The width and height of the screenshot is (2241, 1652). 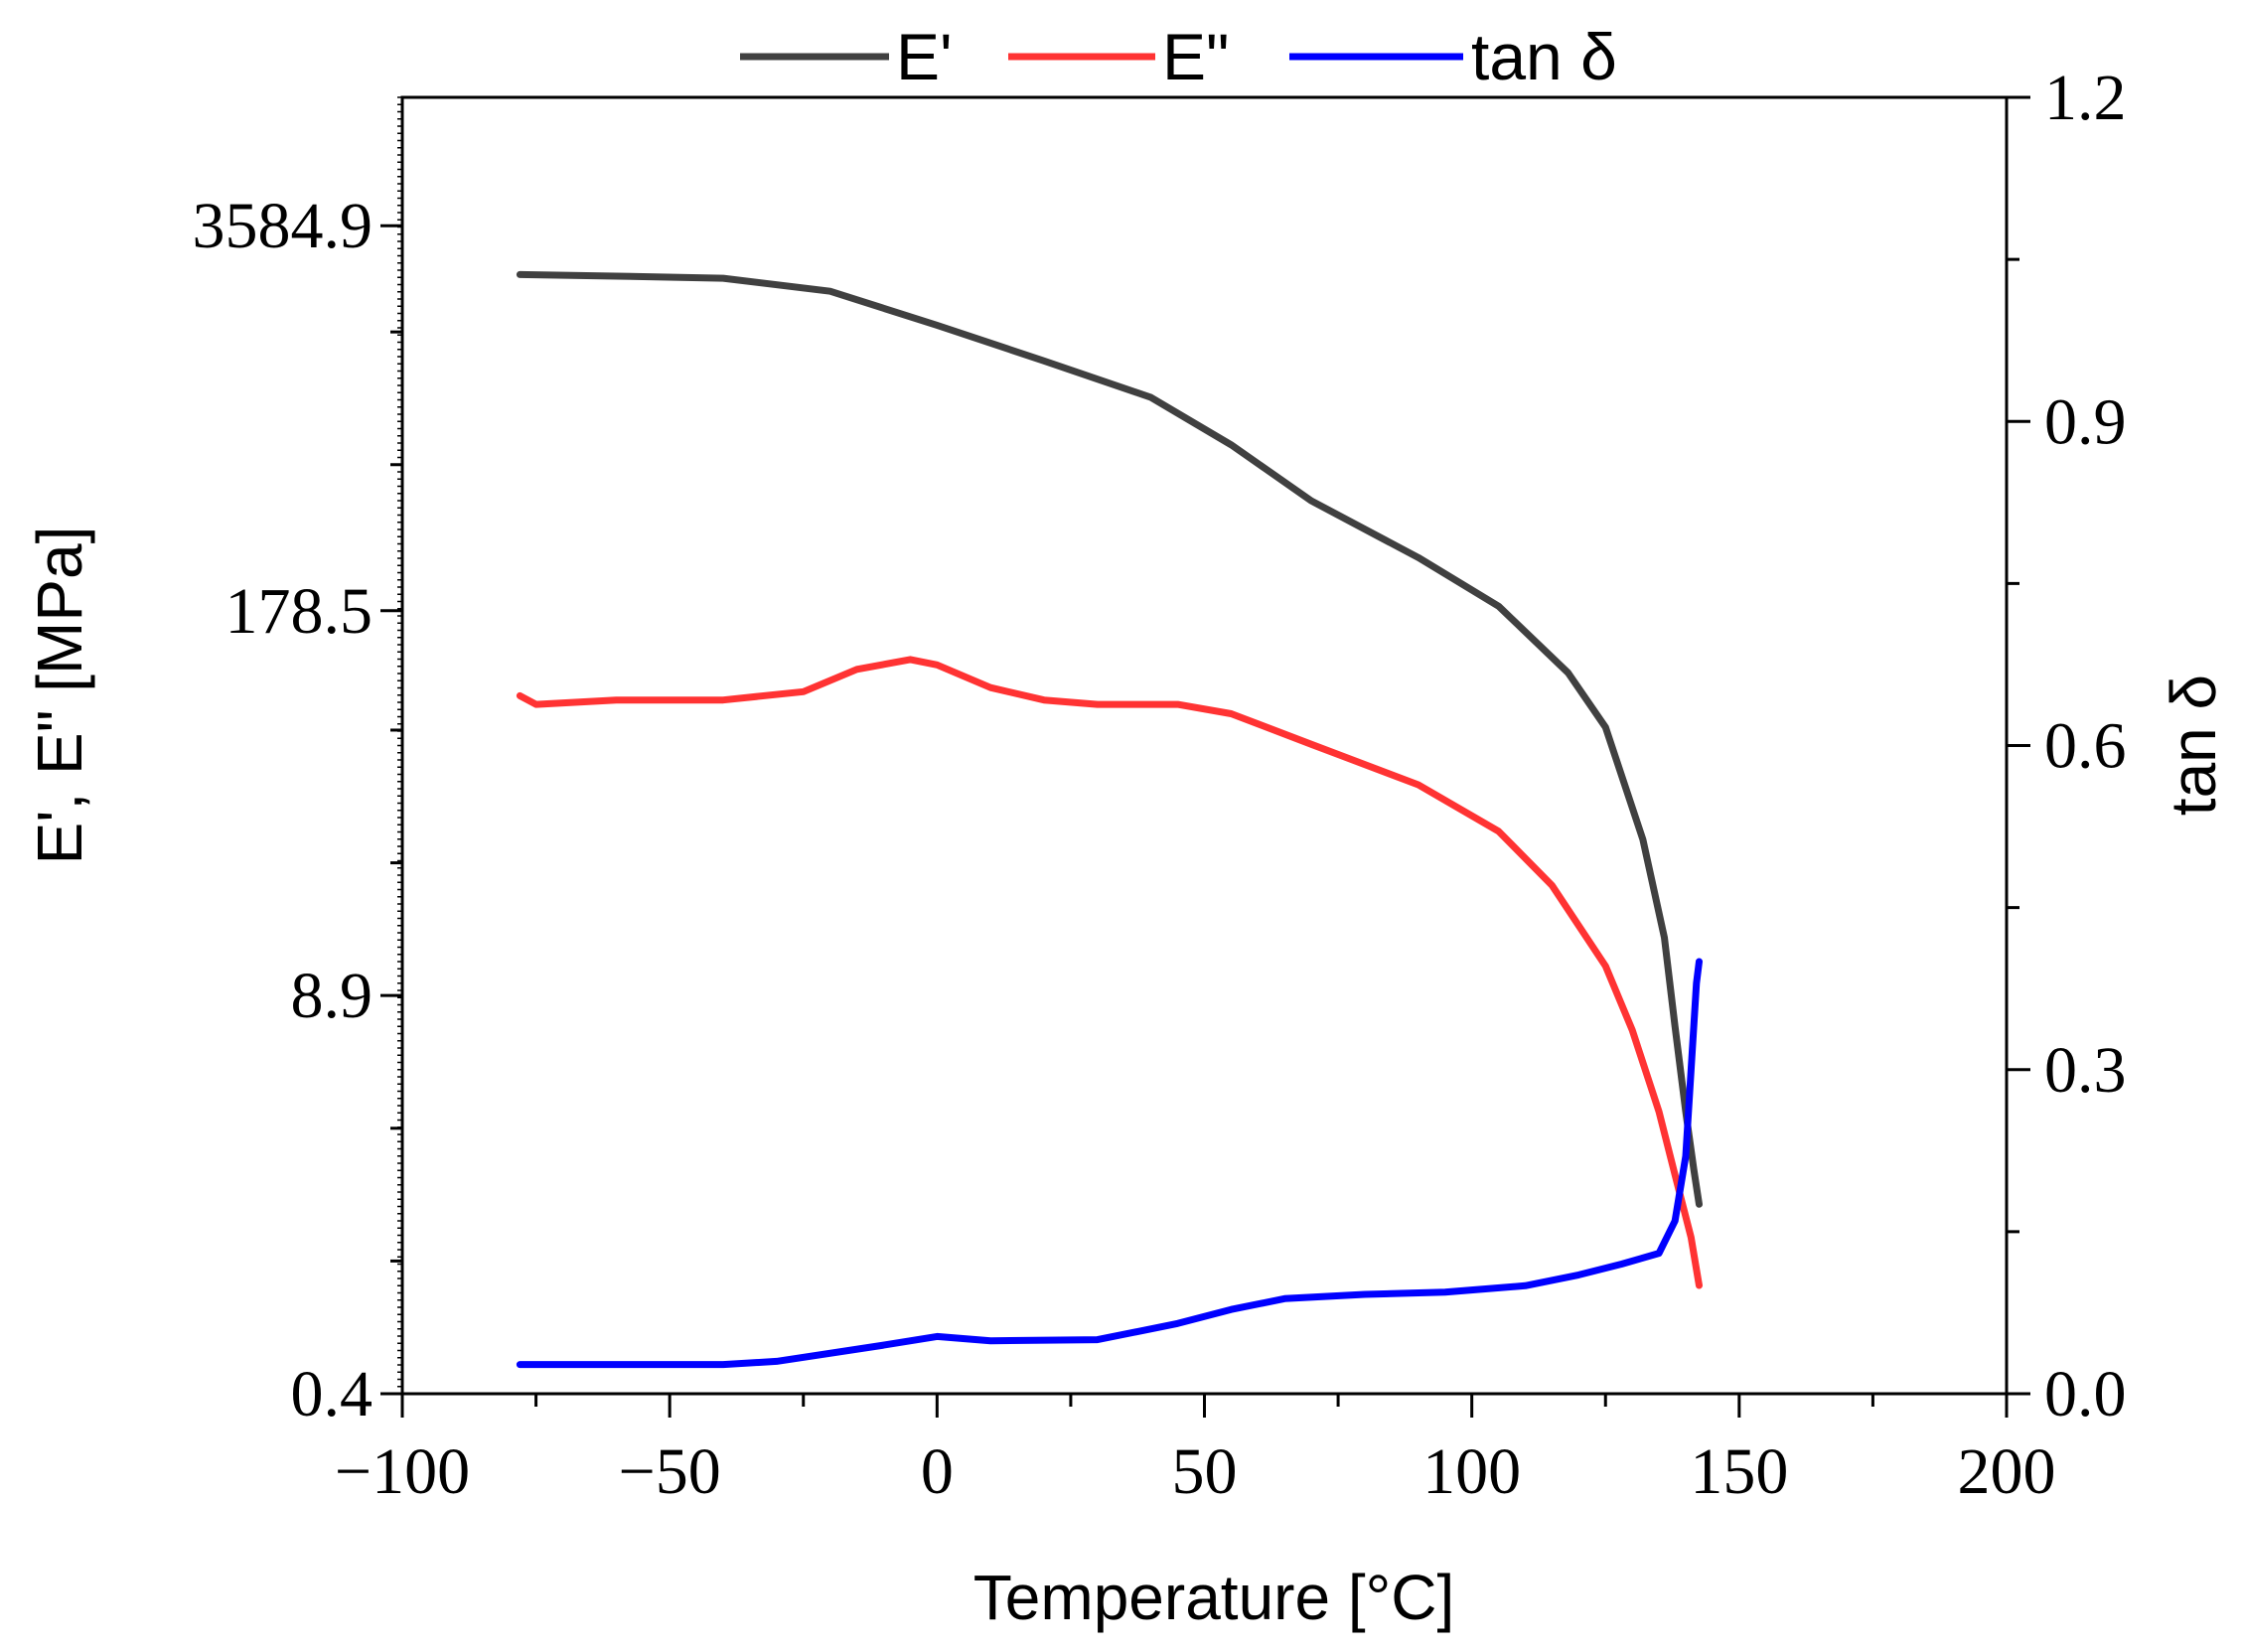 I want to click on y-right-tick-label: 0.3, so click(x=2085, y=1070).